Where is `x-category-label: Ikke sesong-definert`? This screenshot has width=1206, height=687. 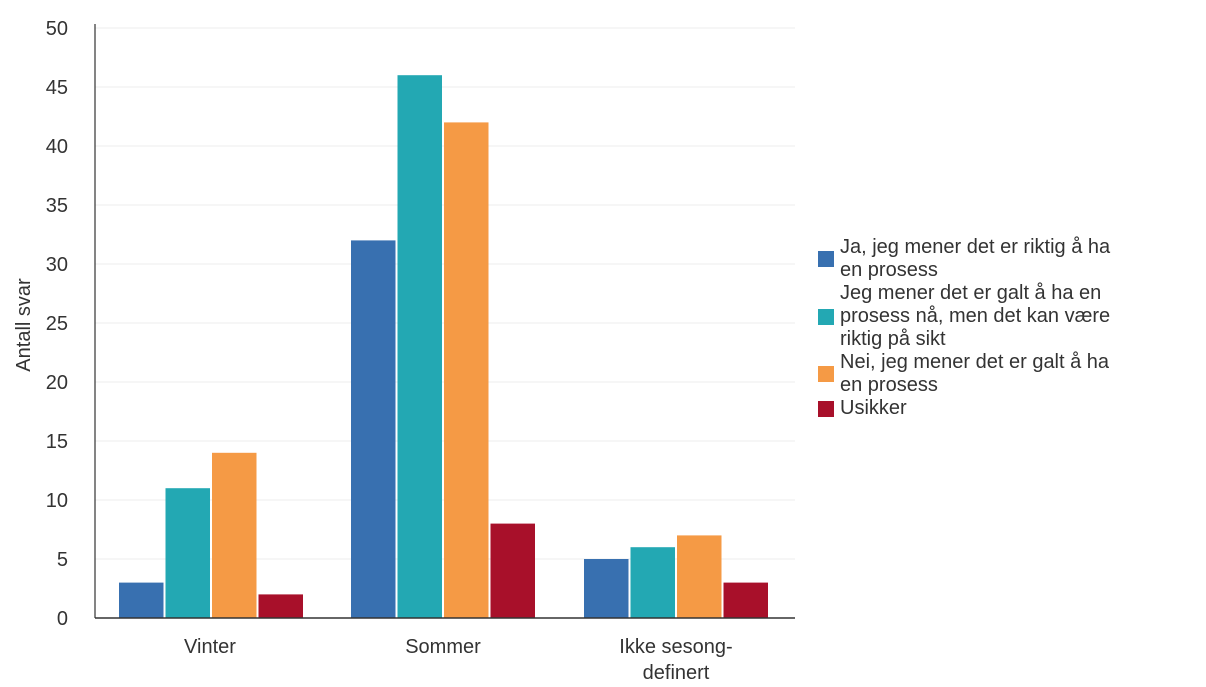
x-category-label: Ikke sesong-definert is located at coordinates (675, 660).